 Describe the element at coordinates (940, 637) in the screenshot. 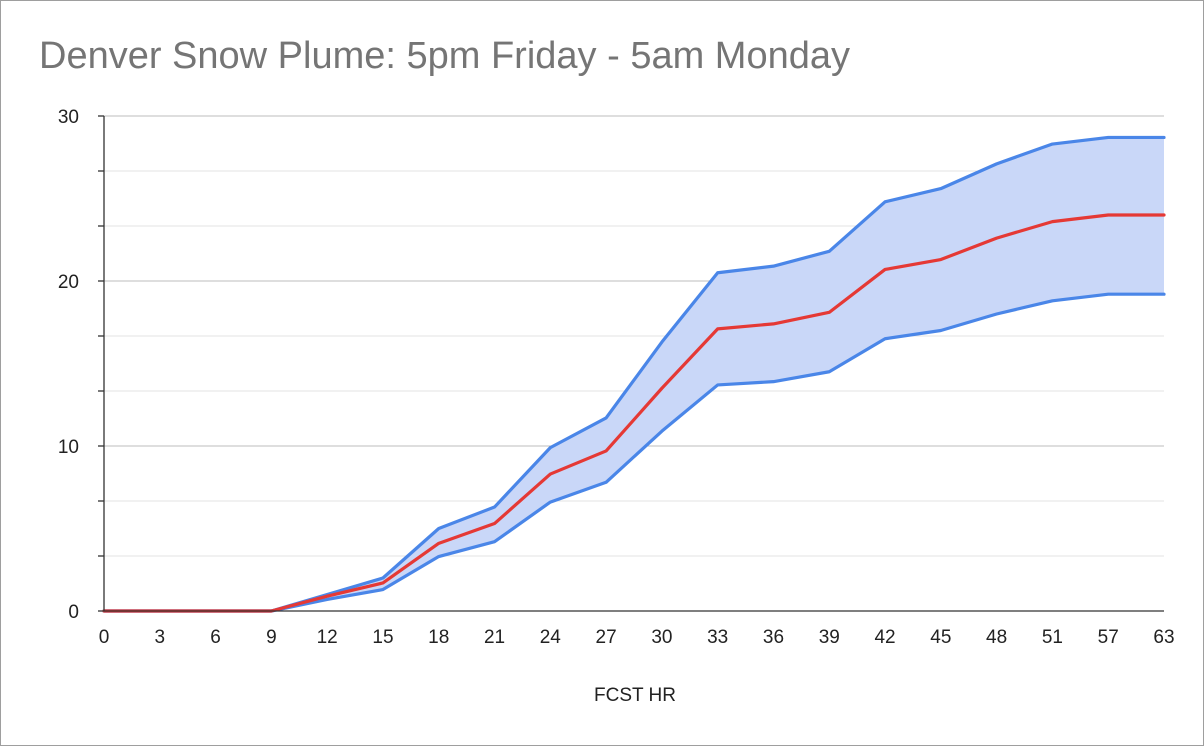

I see `x-tick-label: 45` at that location.